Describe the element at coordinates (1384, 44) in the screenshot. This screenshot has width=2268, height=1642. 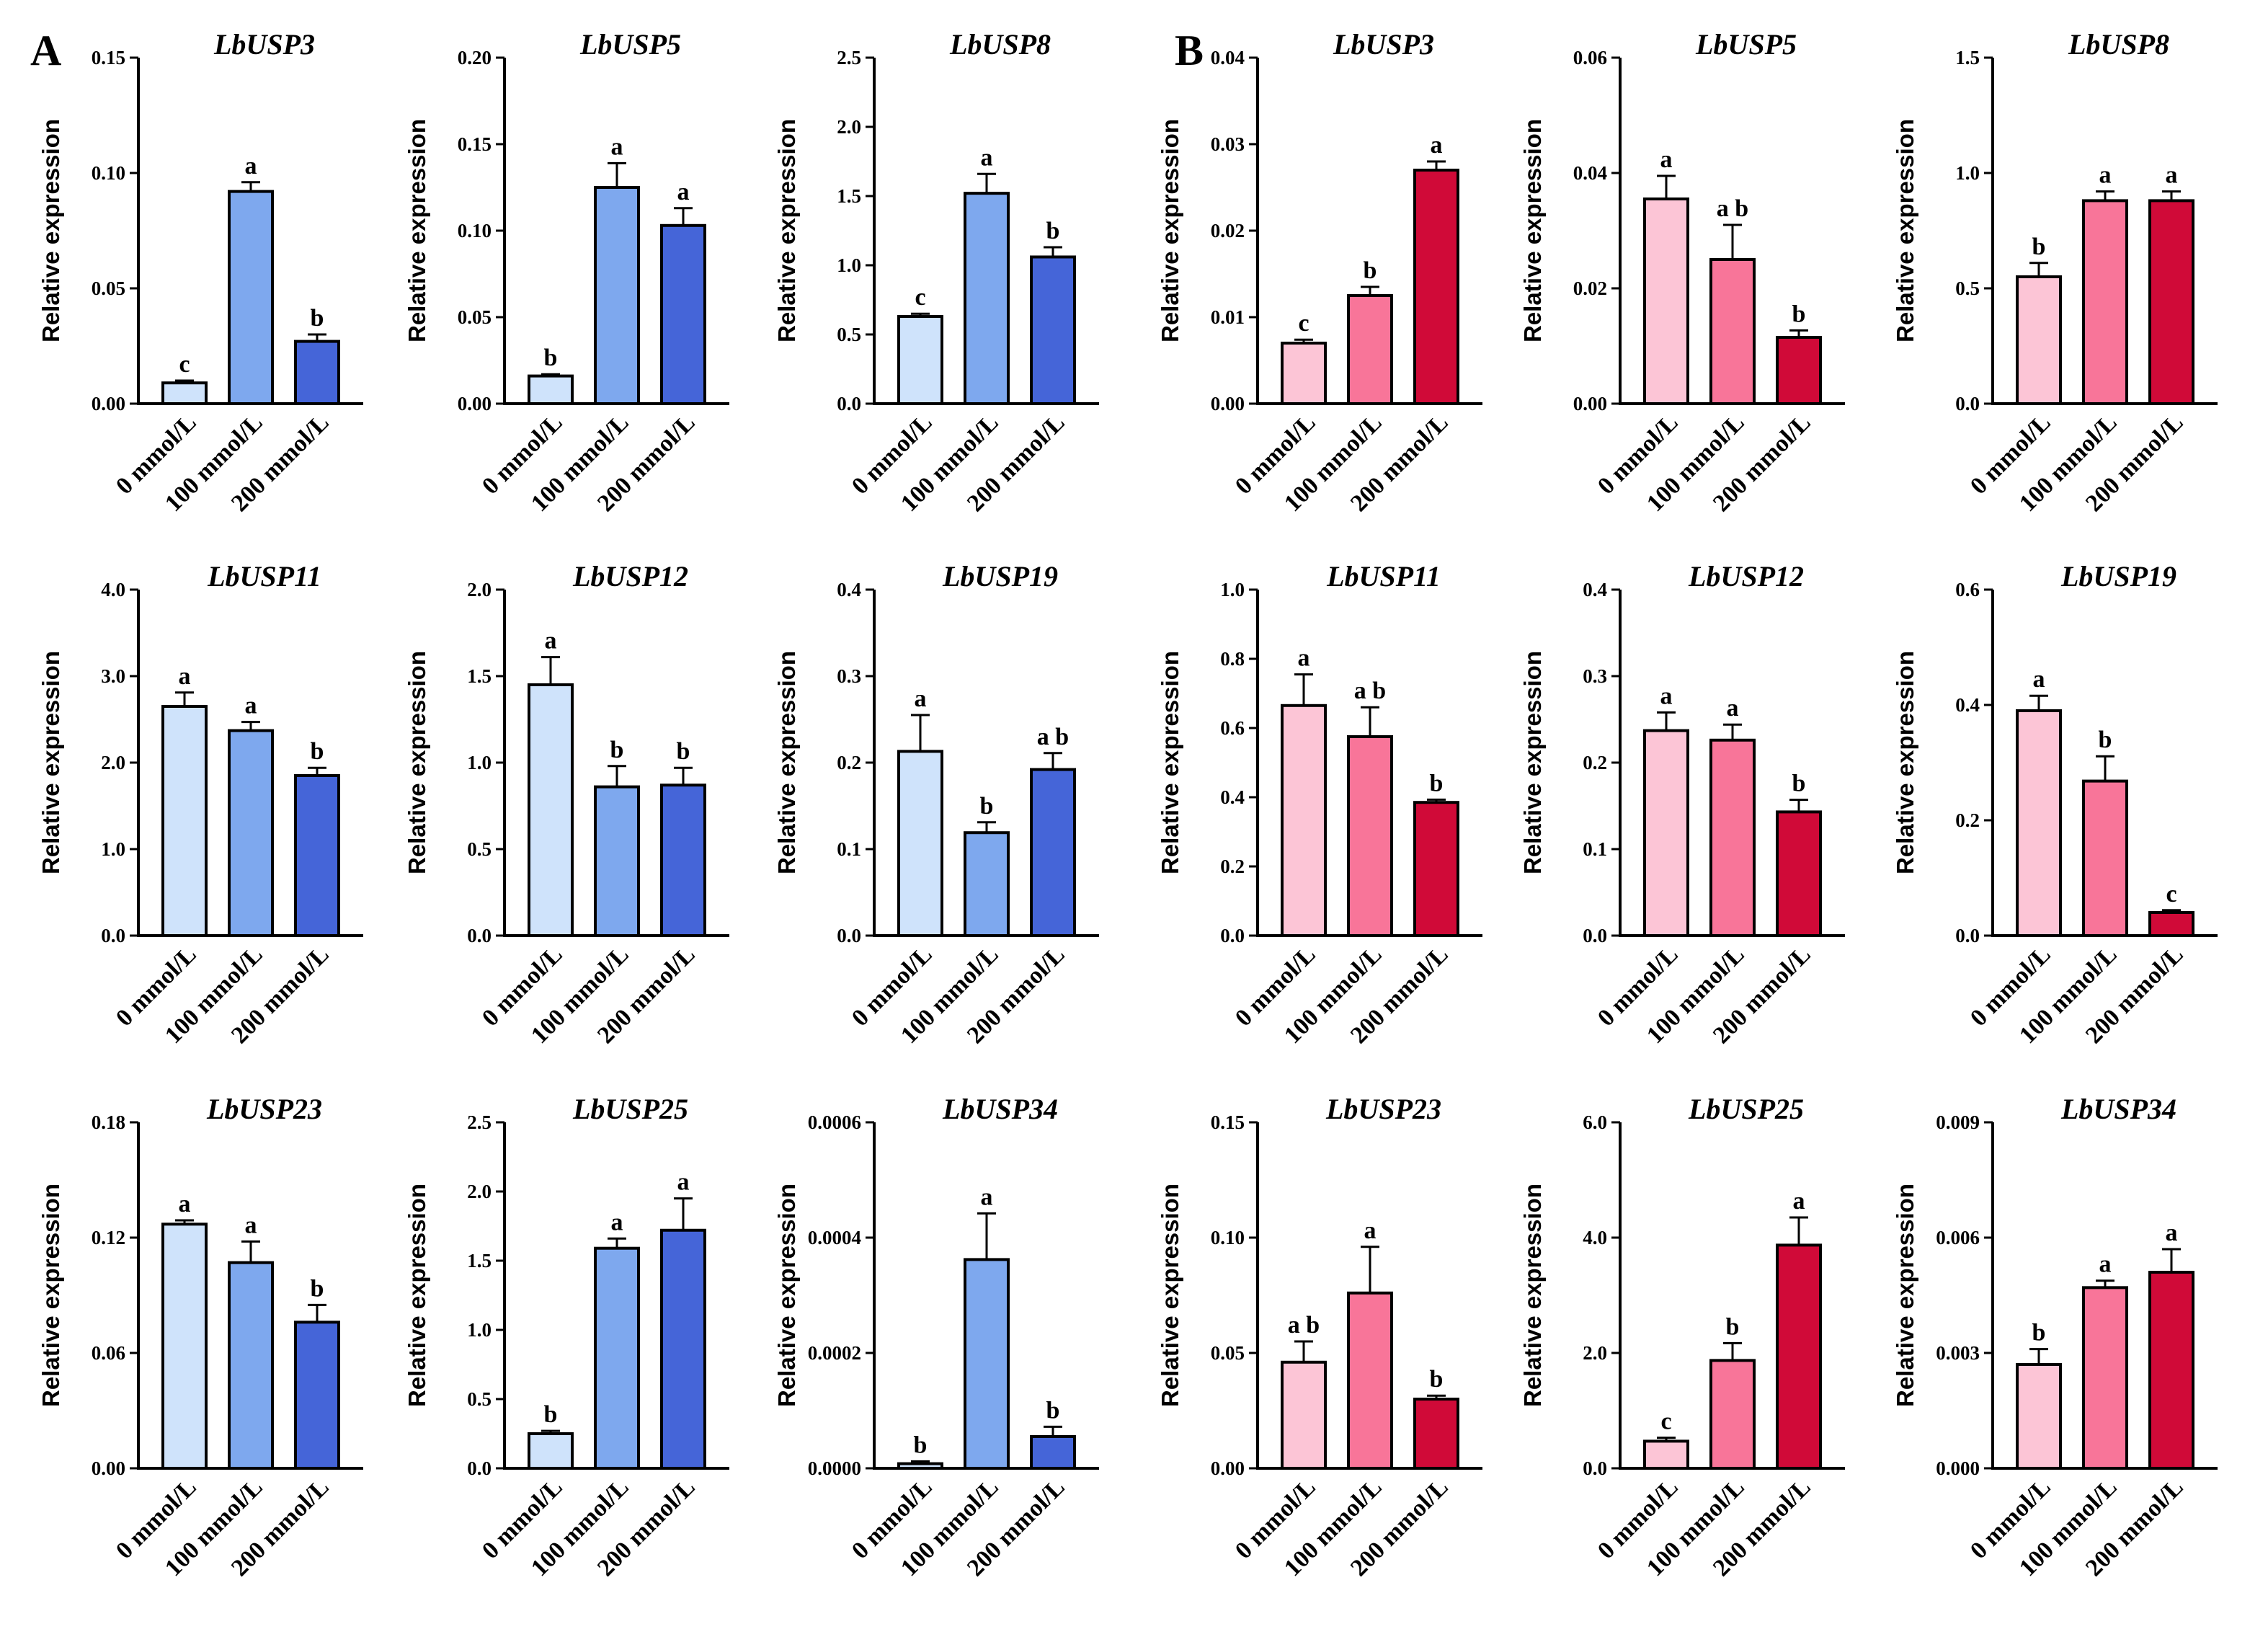
I see `chart-title: LbUSP3` at that location.